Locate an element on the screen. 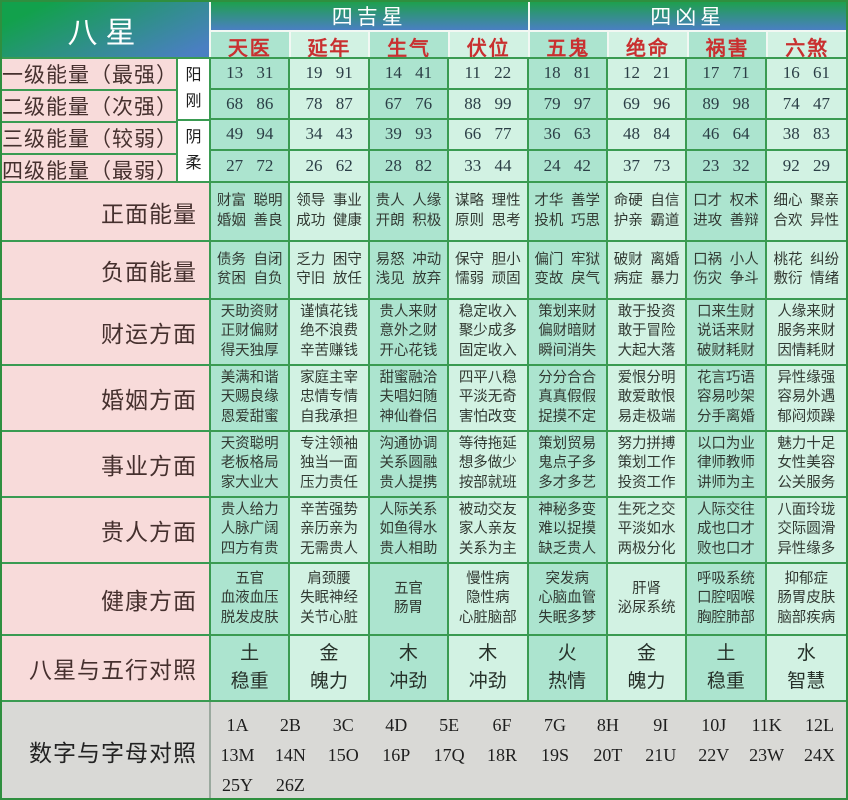  aspect-cell: 贵人给力 人脉广阔 四方有贵 is located at coordinates (251, 530).